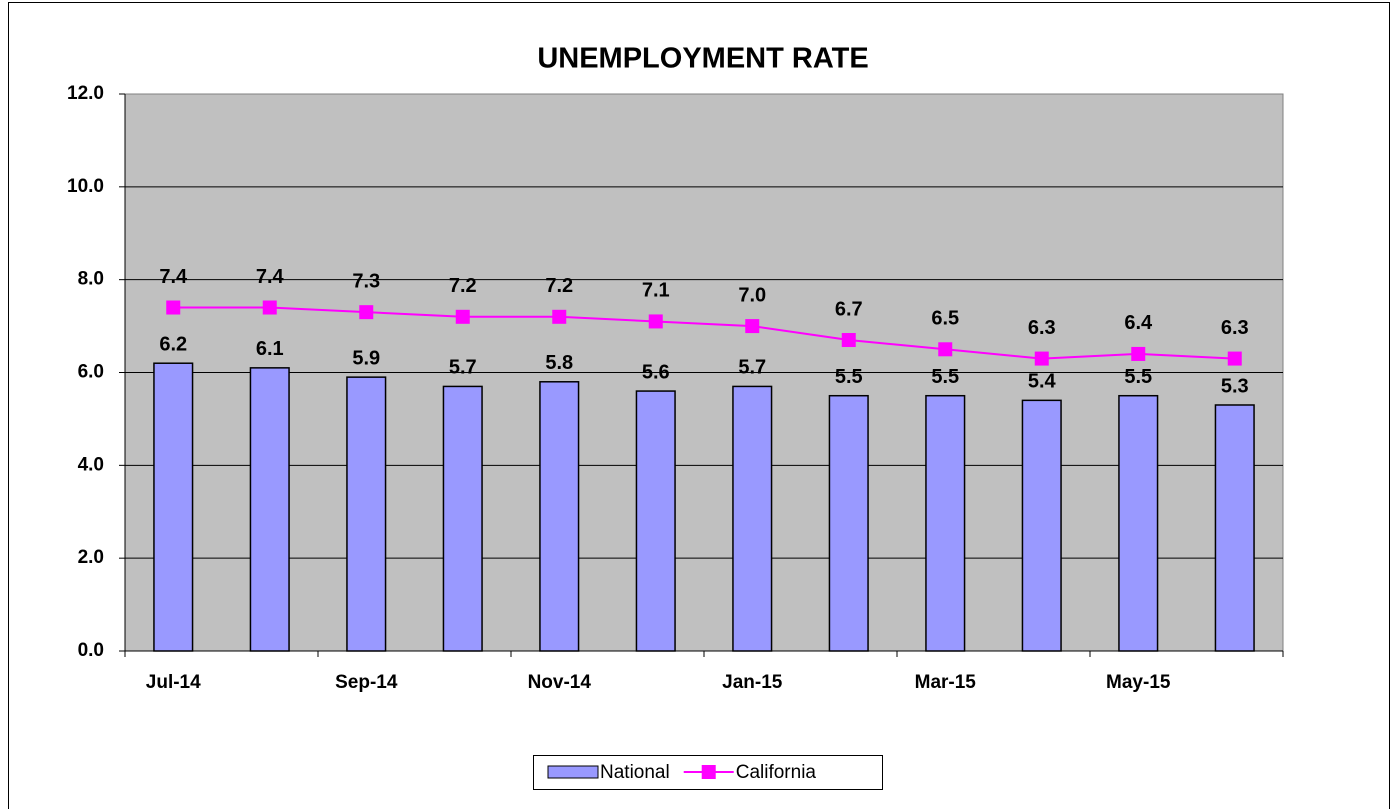  Describe the element at coordinates (560, 682) in the screenshot. I see `x-tick-label: Nov-14` at that location.